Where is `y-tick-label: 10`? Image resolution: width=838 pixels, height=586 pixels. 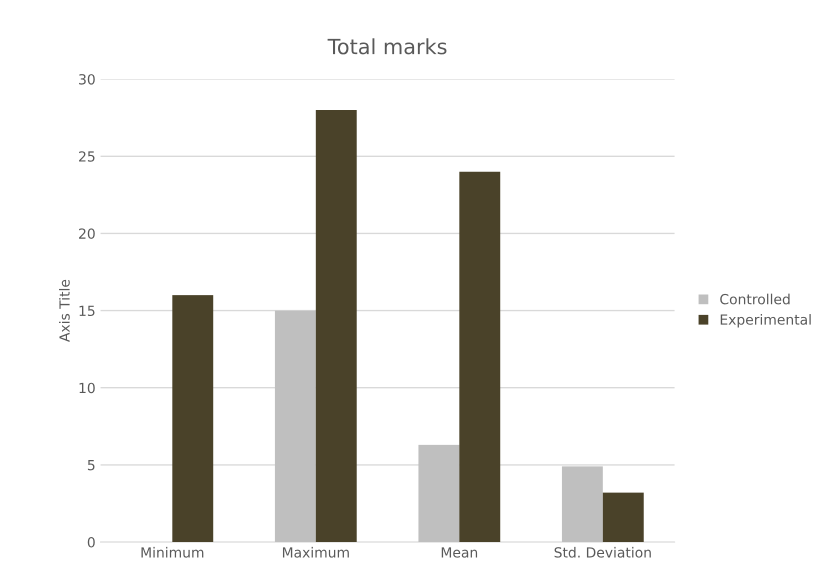
y-tick-label: 10 is located at coordinates (87, 388).